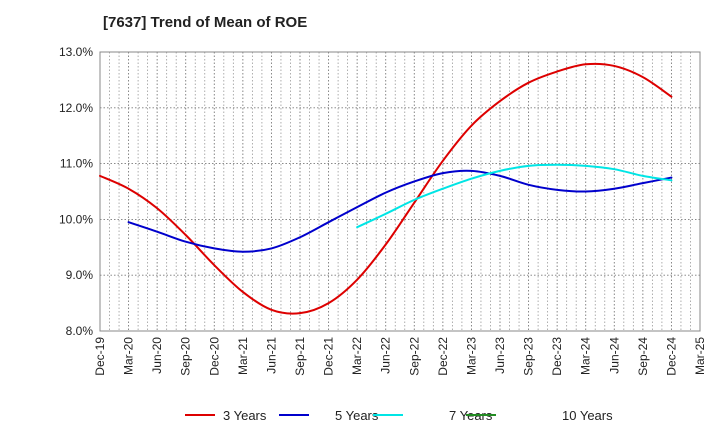 This screenshot has width=720, height=440. What do you see at coordinates (243, 356) in the screenshot?
I see `x-tick-label: Mar-21` at bounding box center [243, 356].